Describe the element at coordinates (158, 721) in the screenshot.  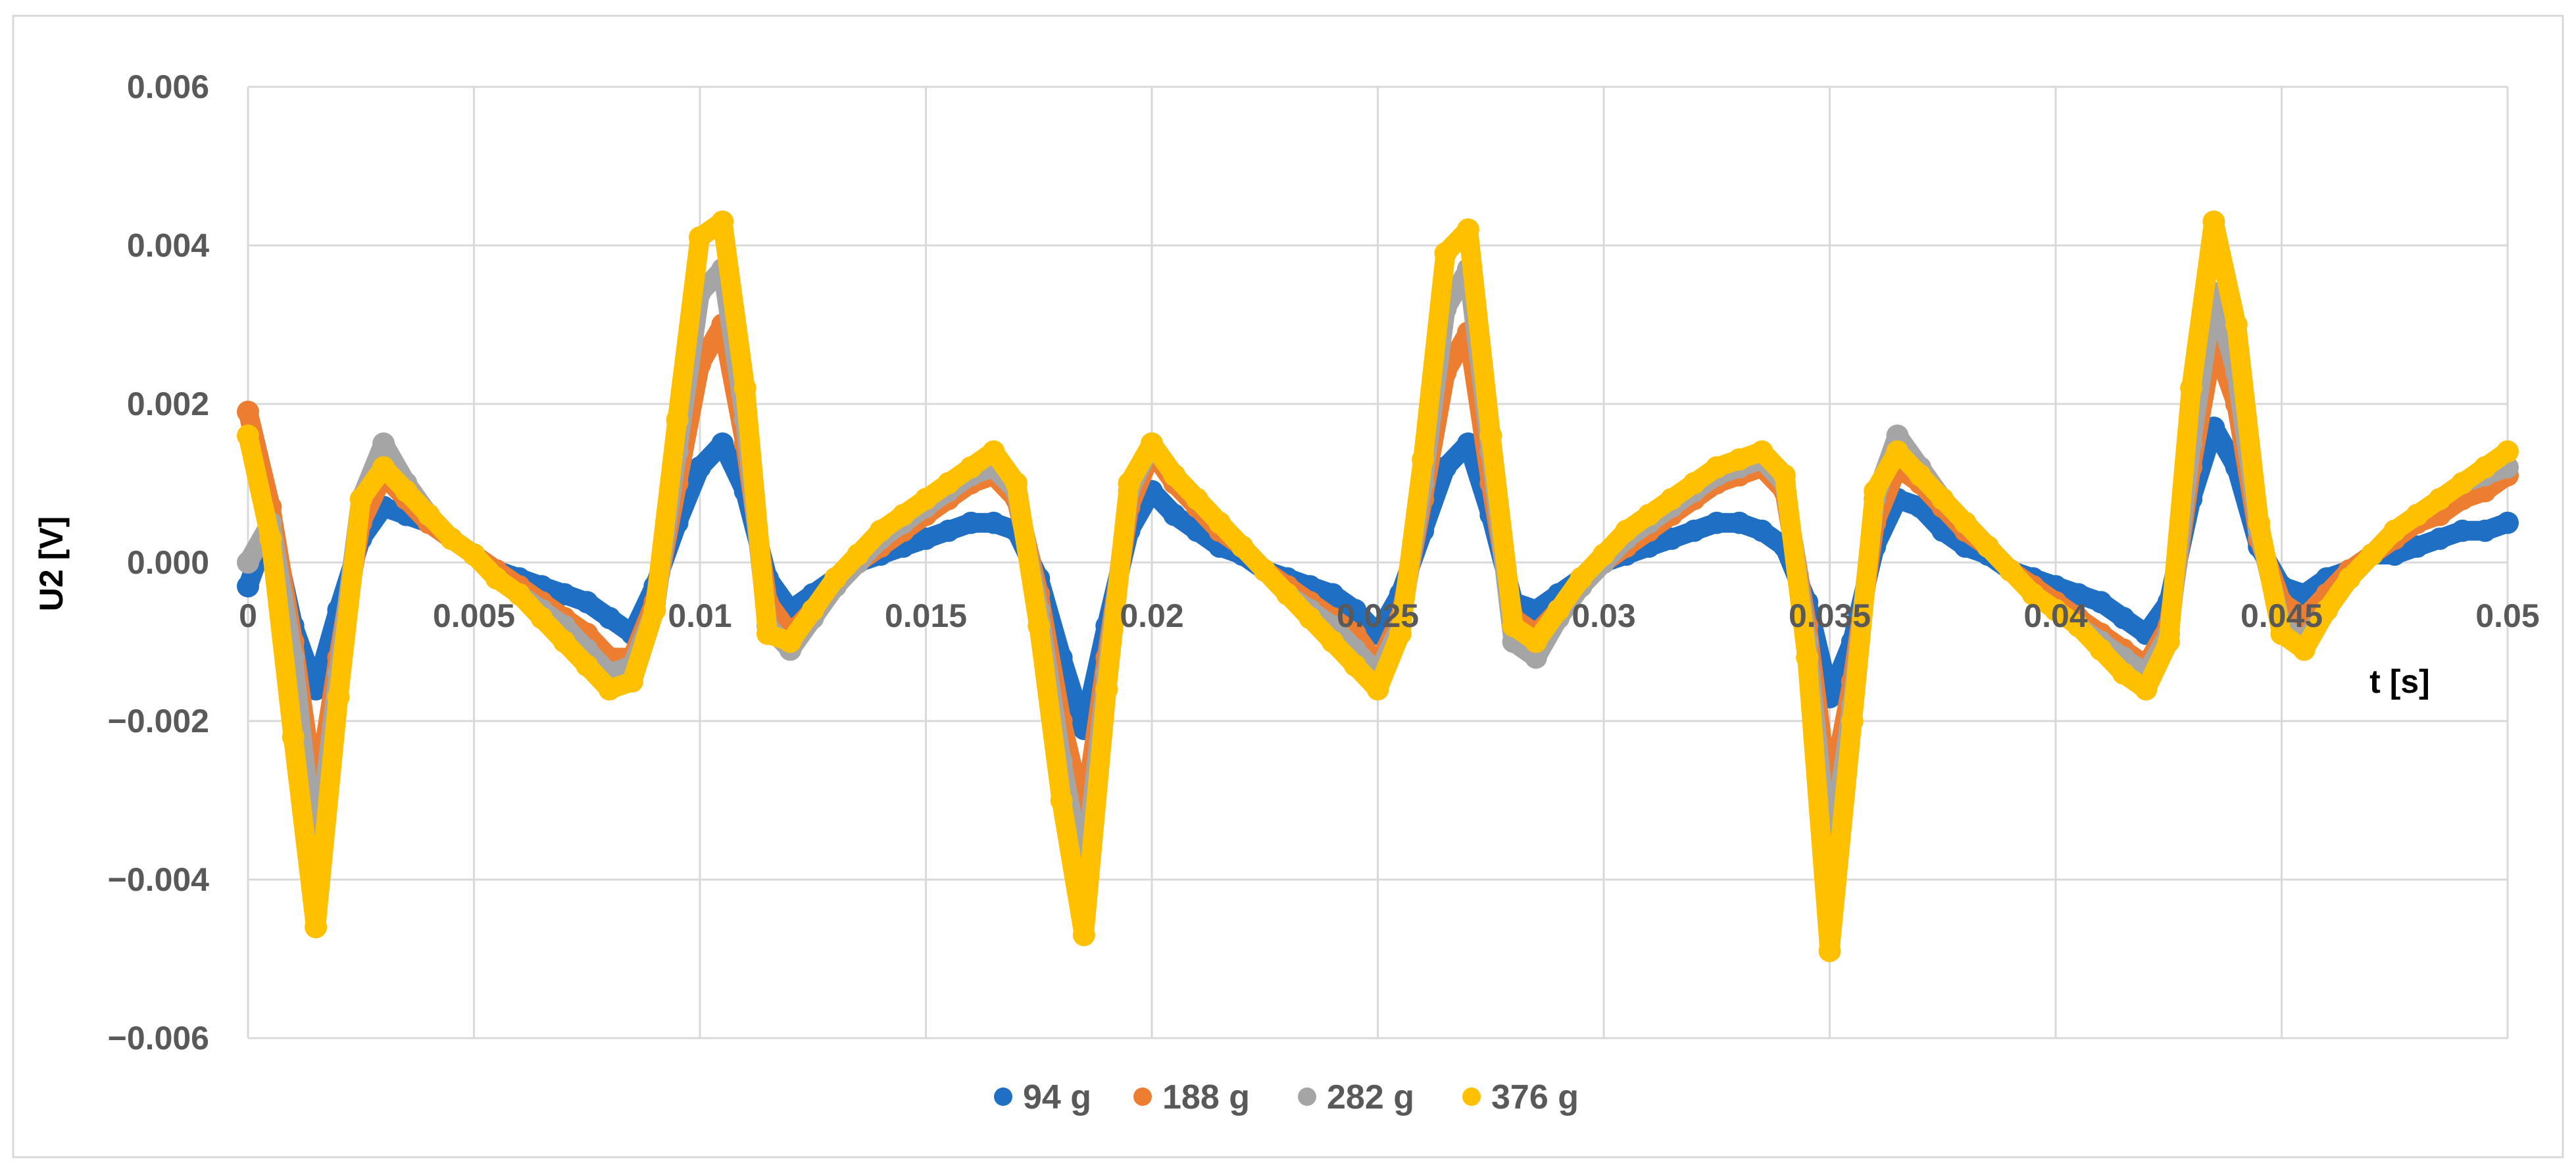
I see `y-tick-label: −0.002` at that location.